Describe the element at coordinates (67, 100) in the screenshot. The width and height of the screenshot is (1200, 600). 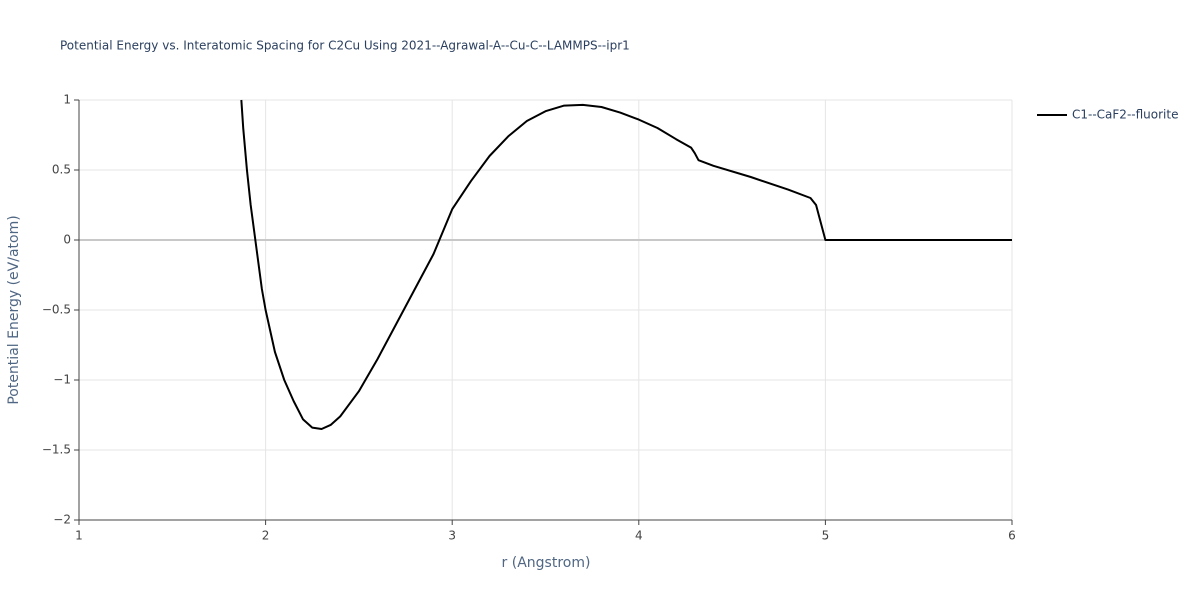
I see `y-tick-label: 1` at that location.